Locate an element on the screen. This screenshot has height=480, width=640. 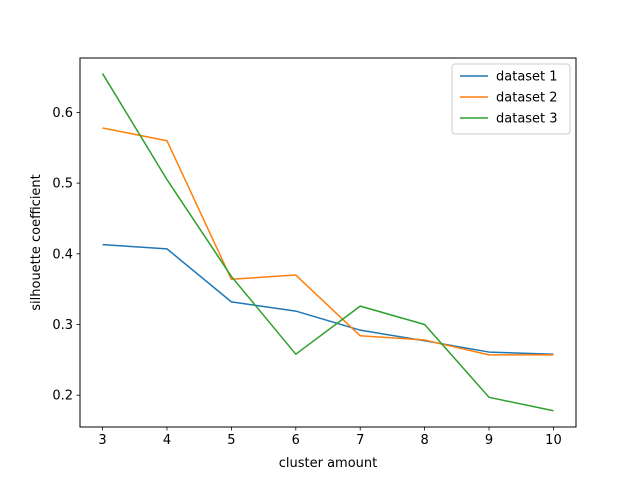
x-tick-label: 9 is located at coordinates (489, 440).